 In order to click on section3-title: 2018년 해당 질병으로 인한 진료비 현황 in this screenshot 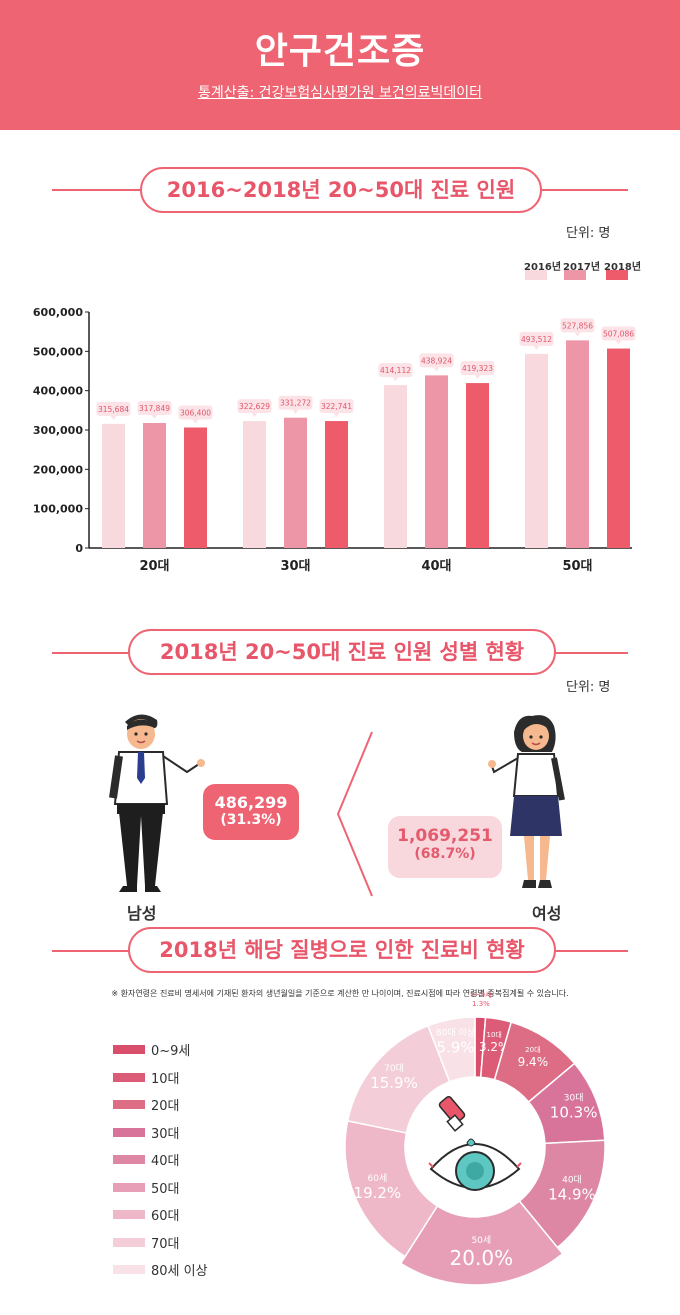, I will do `click(342, 950)`.